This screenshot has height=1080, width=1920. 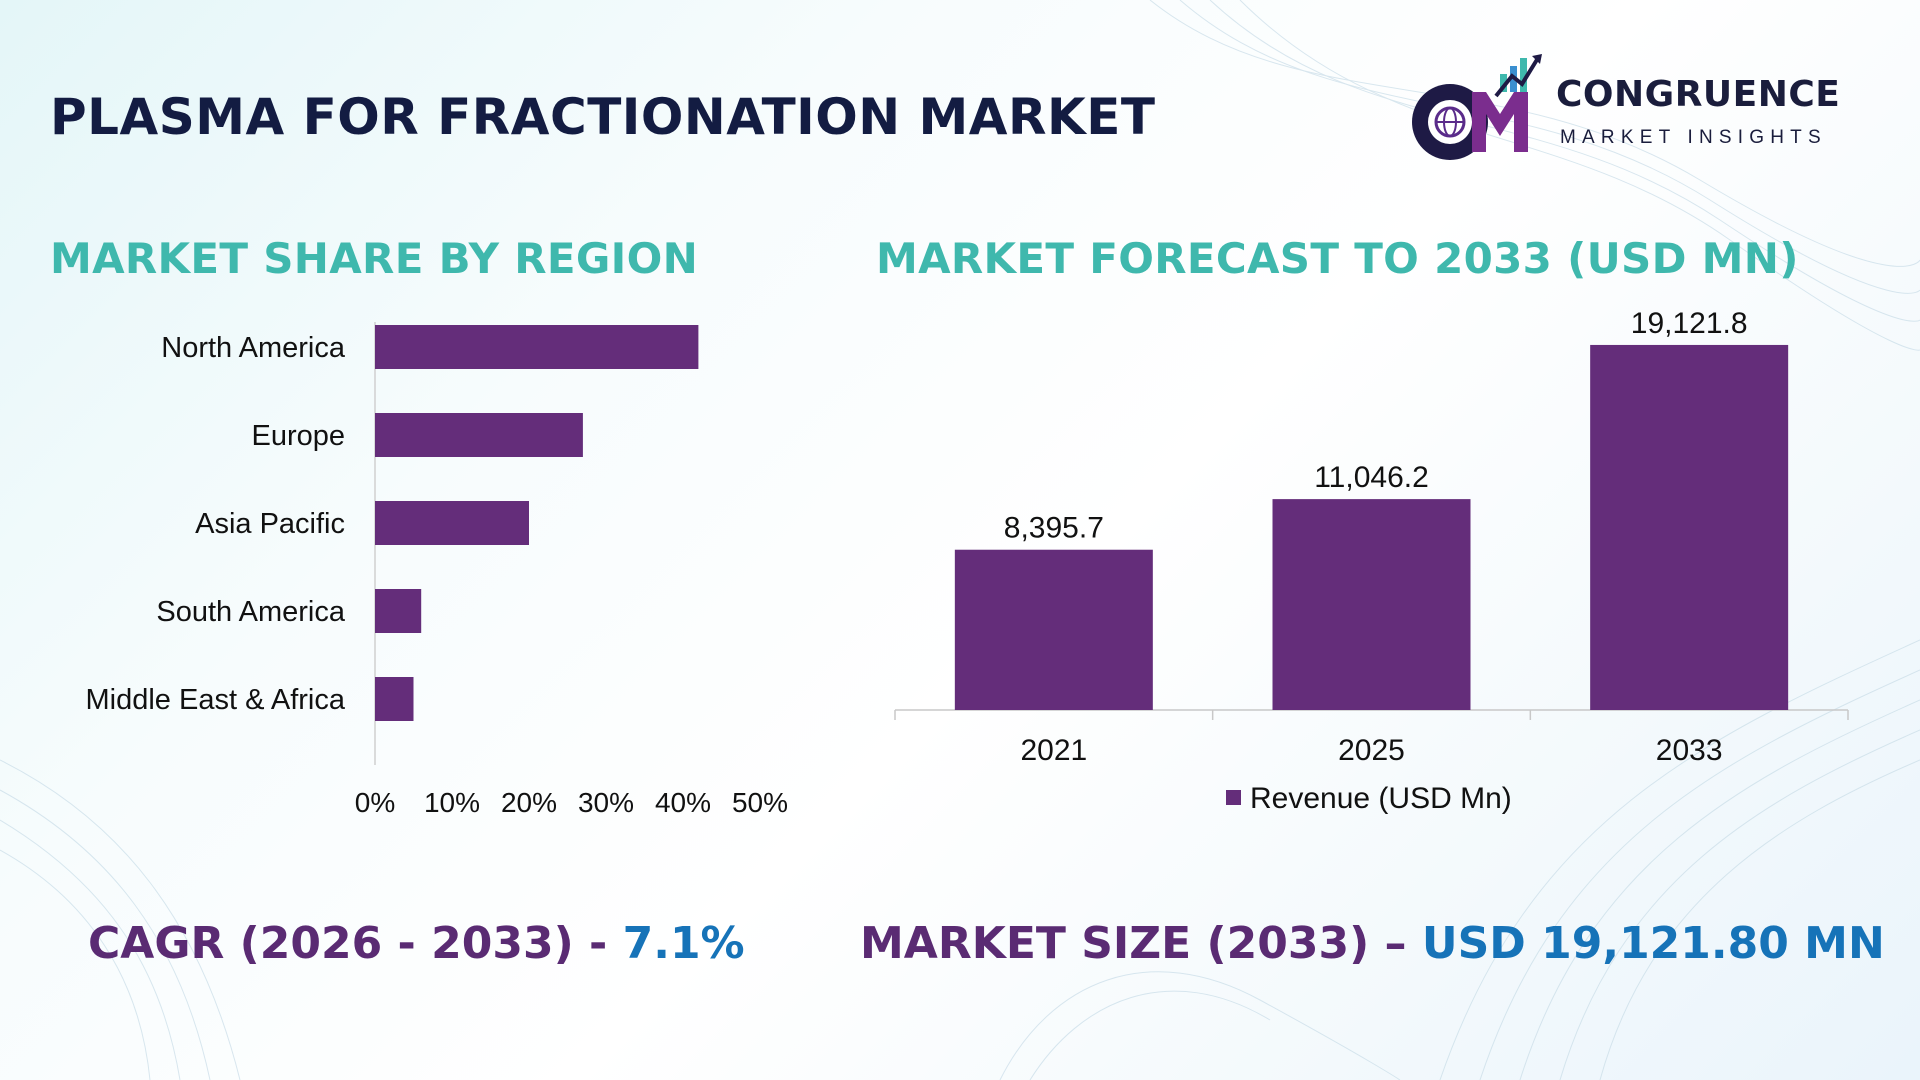 What do you see at coordinates (603, 117) in the screenshot?
I see `page-title: PLASMA FOR FRACTIONATION MARKET` at bounding box center [603, 117].